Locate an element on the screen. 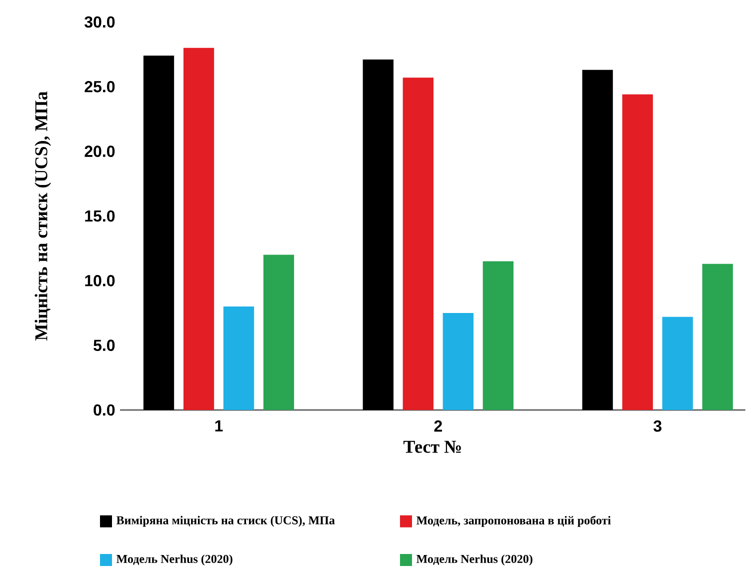  y-tick-label: 15.0 is located at coordinates (100, 216).